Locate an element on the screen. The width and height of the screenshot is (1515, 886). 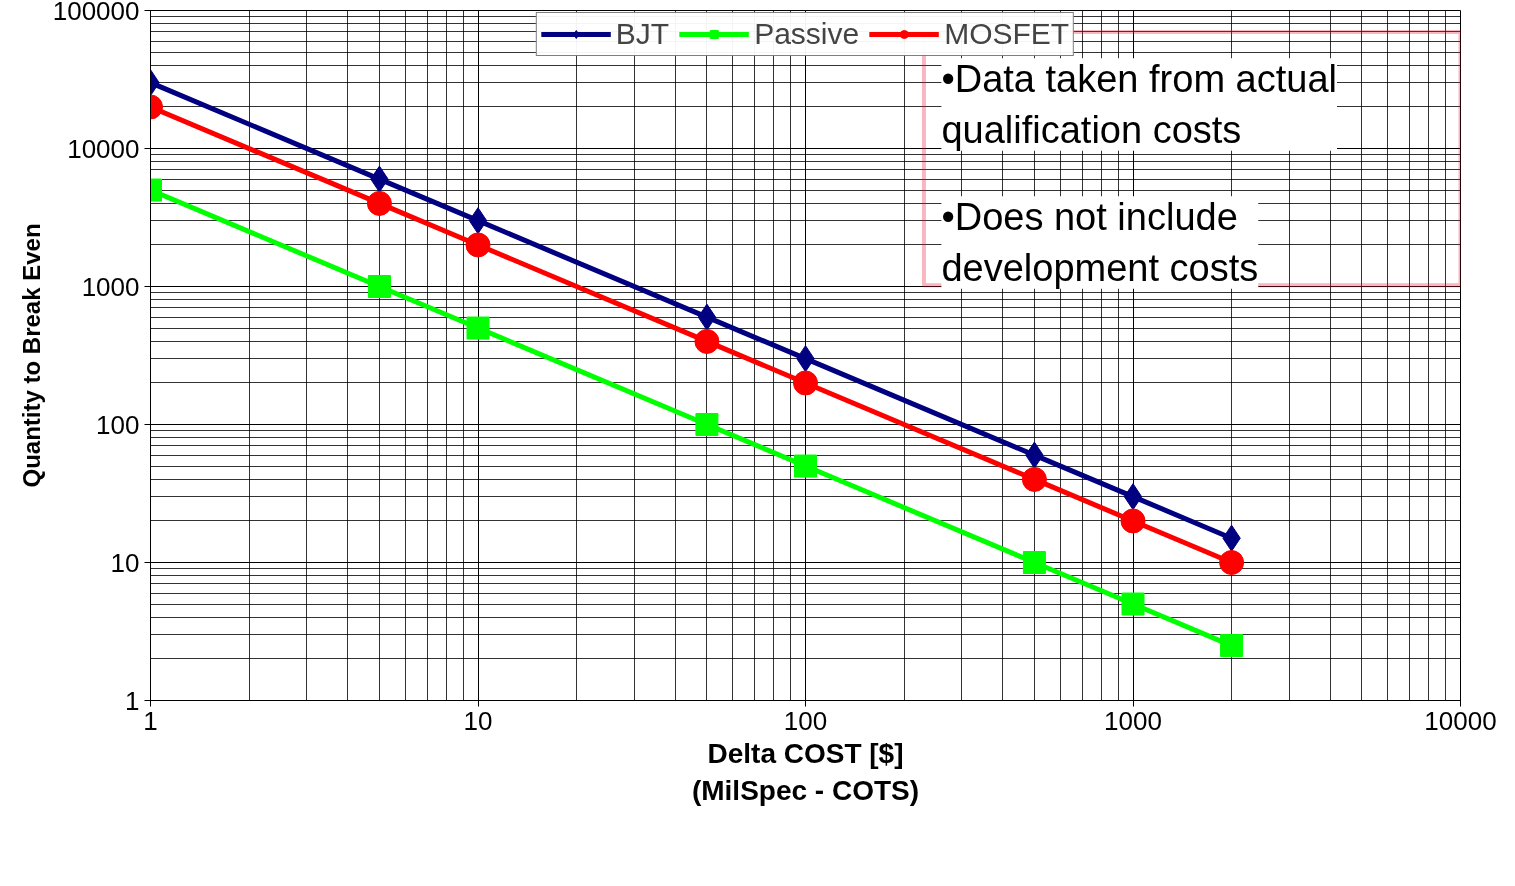
y-tick-label: 1 is located at coordinates (132, 700).